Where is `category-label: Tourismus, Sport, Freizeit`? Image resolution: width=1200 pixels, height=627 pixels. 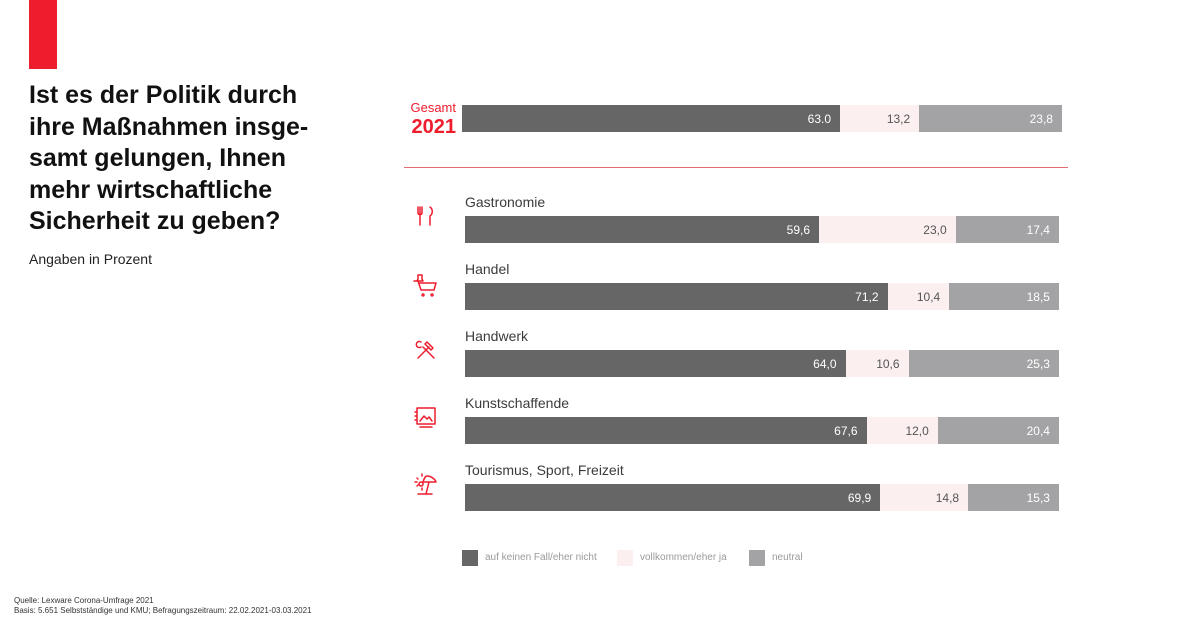
category-label: Tourismus, Sport, Freizeit is located at coordinates (544, 470).